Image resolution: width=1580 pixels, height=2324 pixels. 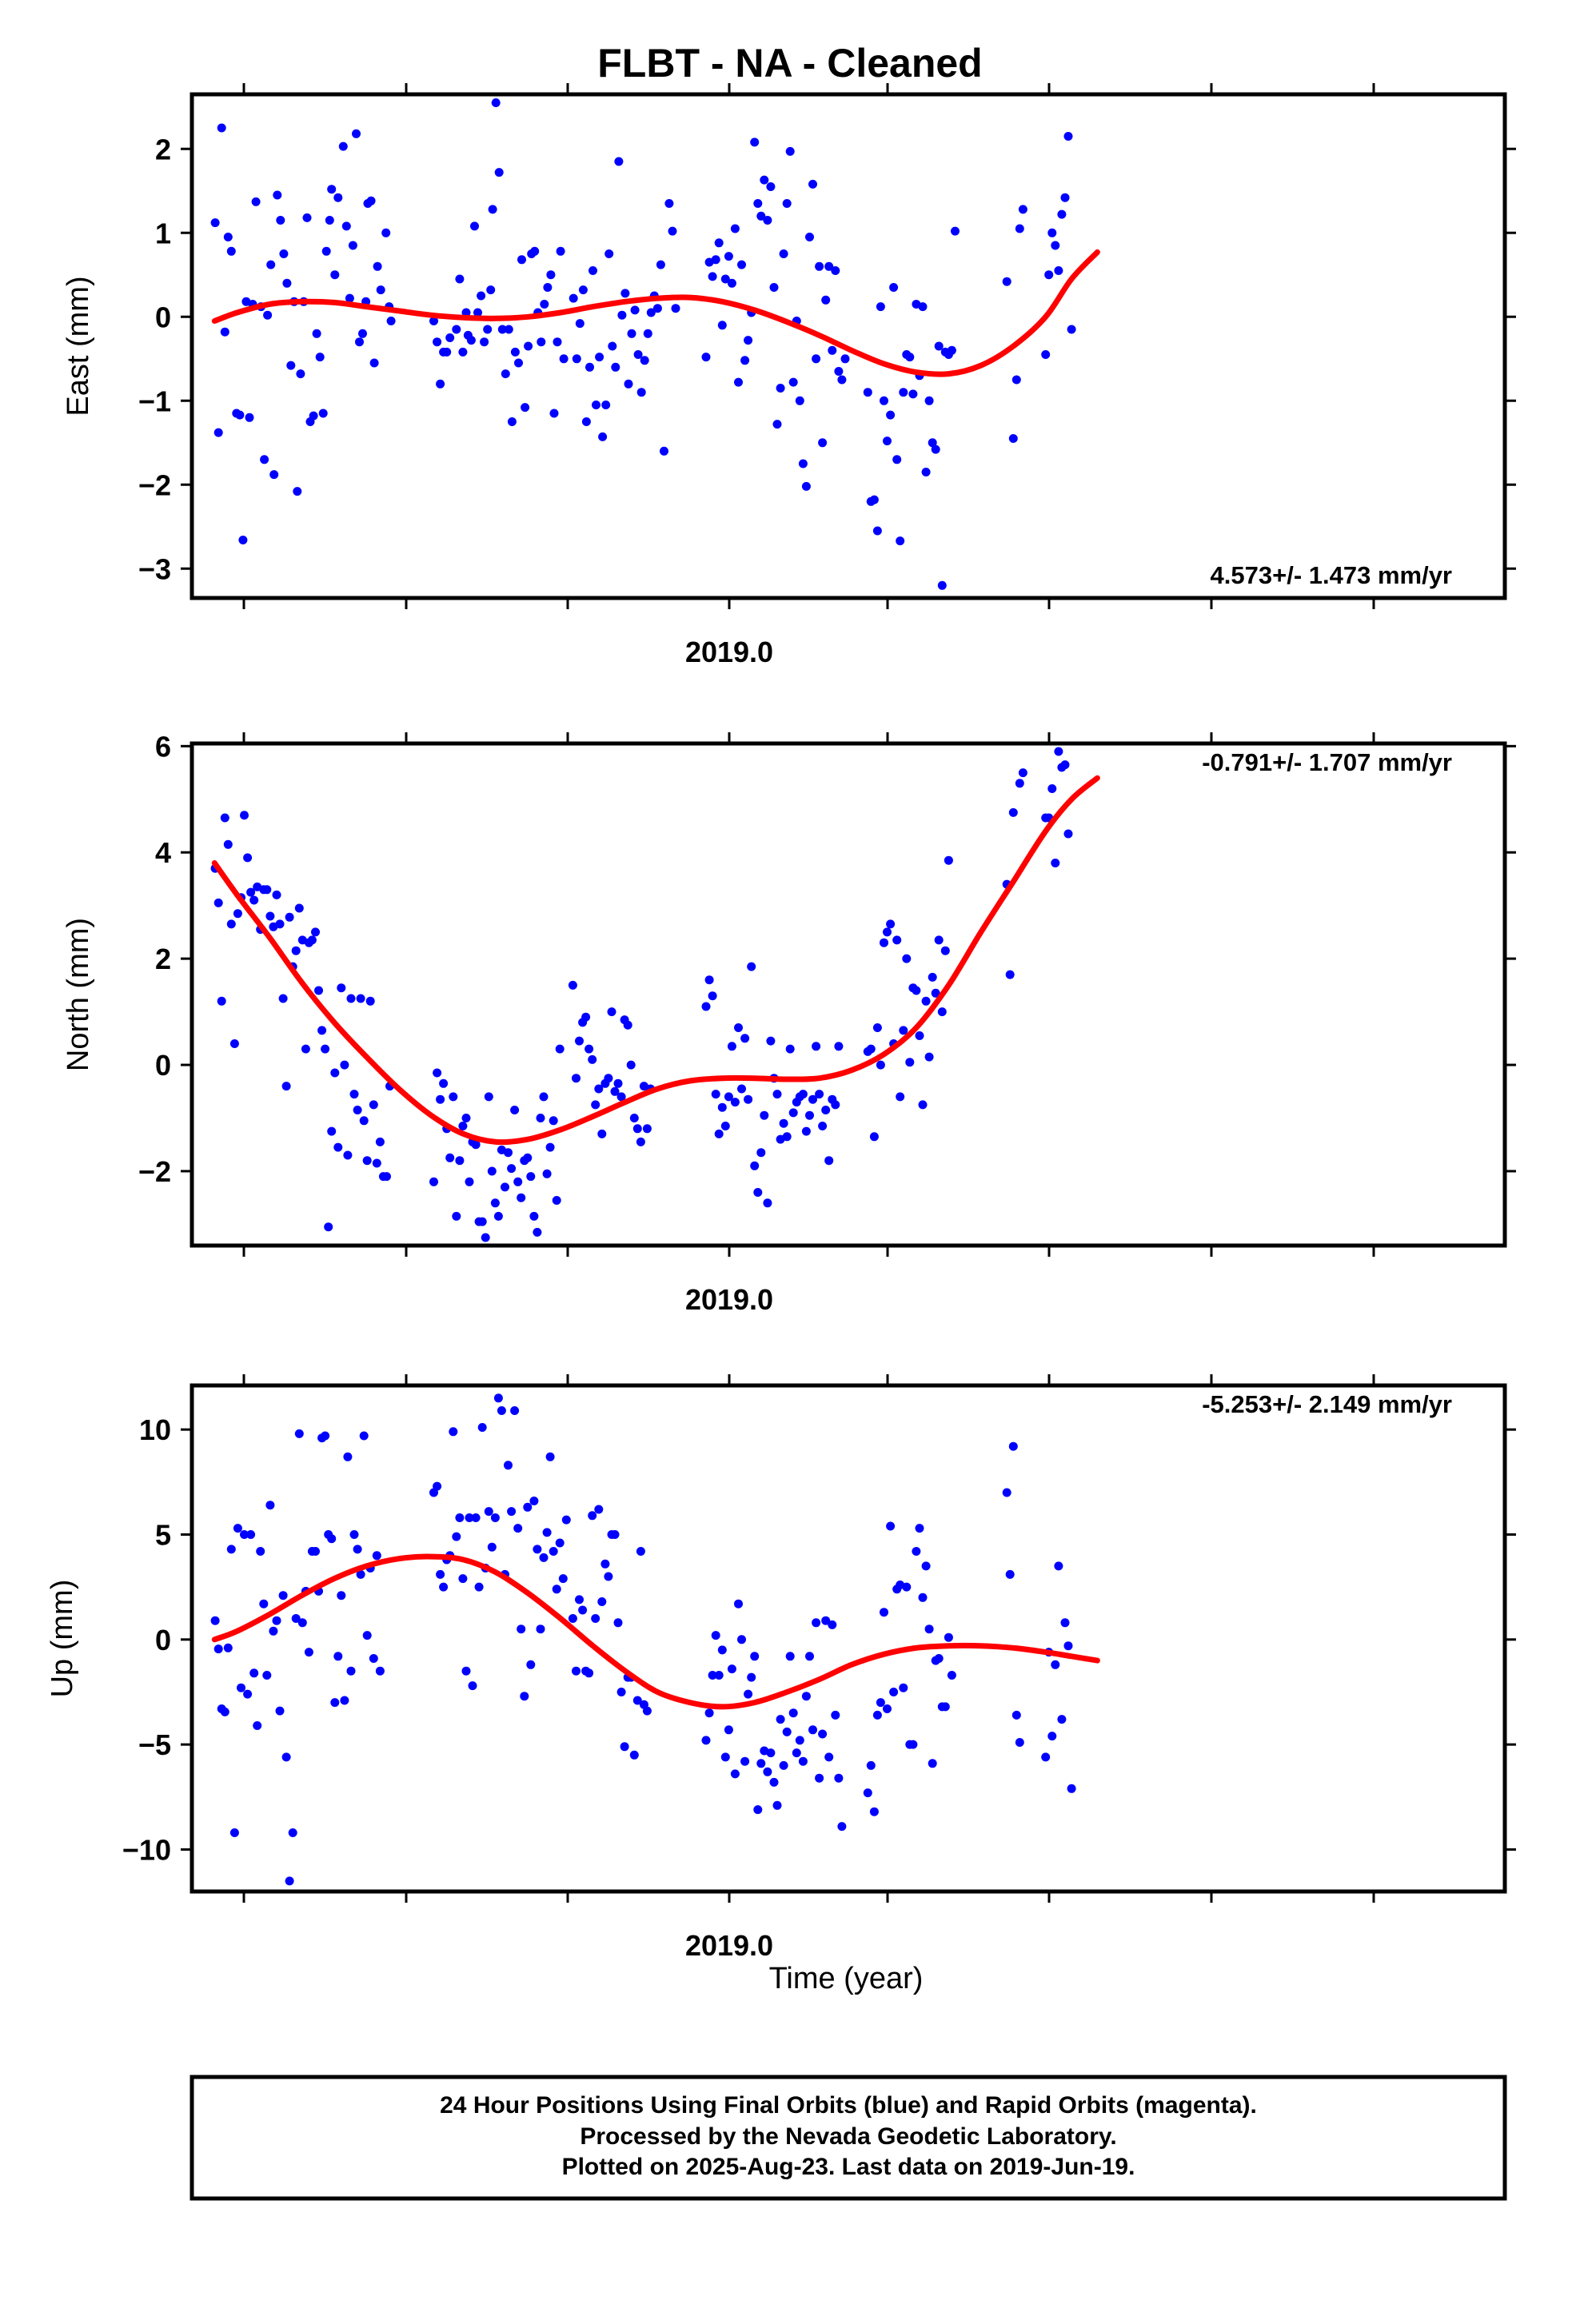 I want to click on east-x-tick-label: 2019.0, so click(x=729, y=652).